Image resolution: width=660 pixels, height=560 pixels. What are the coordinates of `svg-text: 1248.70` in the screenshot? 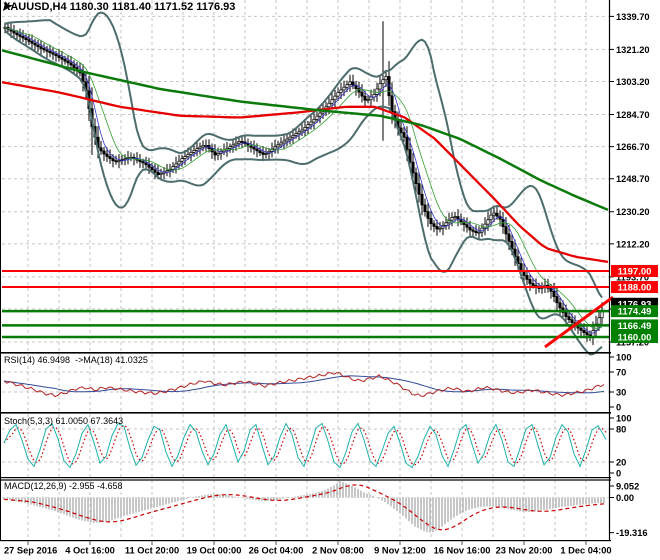 It's located at (633, 179).